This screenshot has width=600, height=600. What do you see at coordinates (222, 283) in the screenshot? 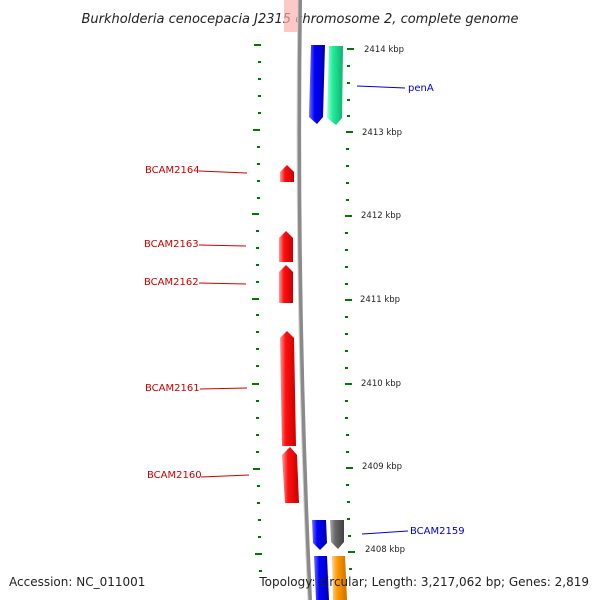
I see `leader-line-bcam2162` at bounding box center [222, 283].